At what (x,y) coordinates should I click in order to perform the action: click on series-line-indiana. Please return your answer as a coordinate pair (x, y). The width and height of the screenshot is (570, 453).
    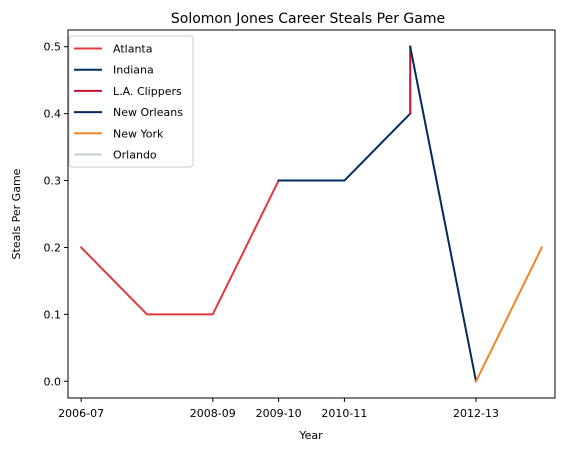
    Looking at the image, I should click on (344, 147).